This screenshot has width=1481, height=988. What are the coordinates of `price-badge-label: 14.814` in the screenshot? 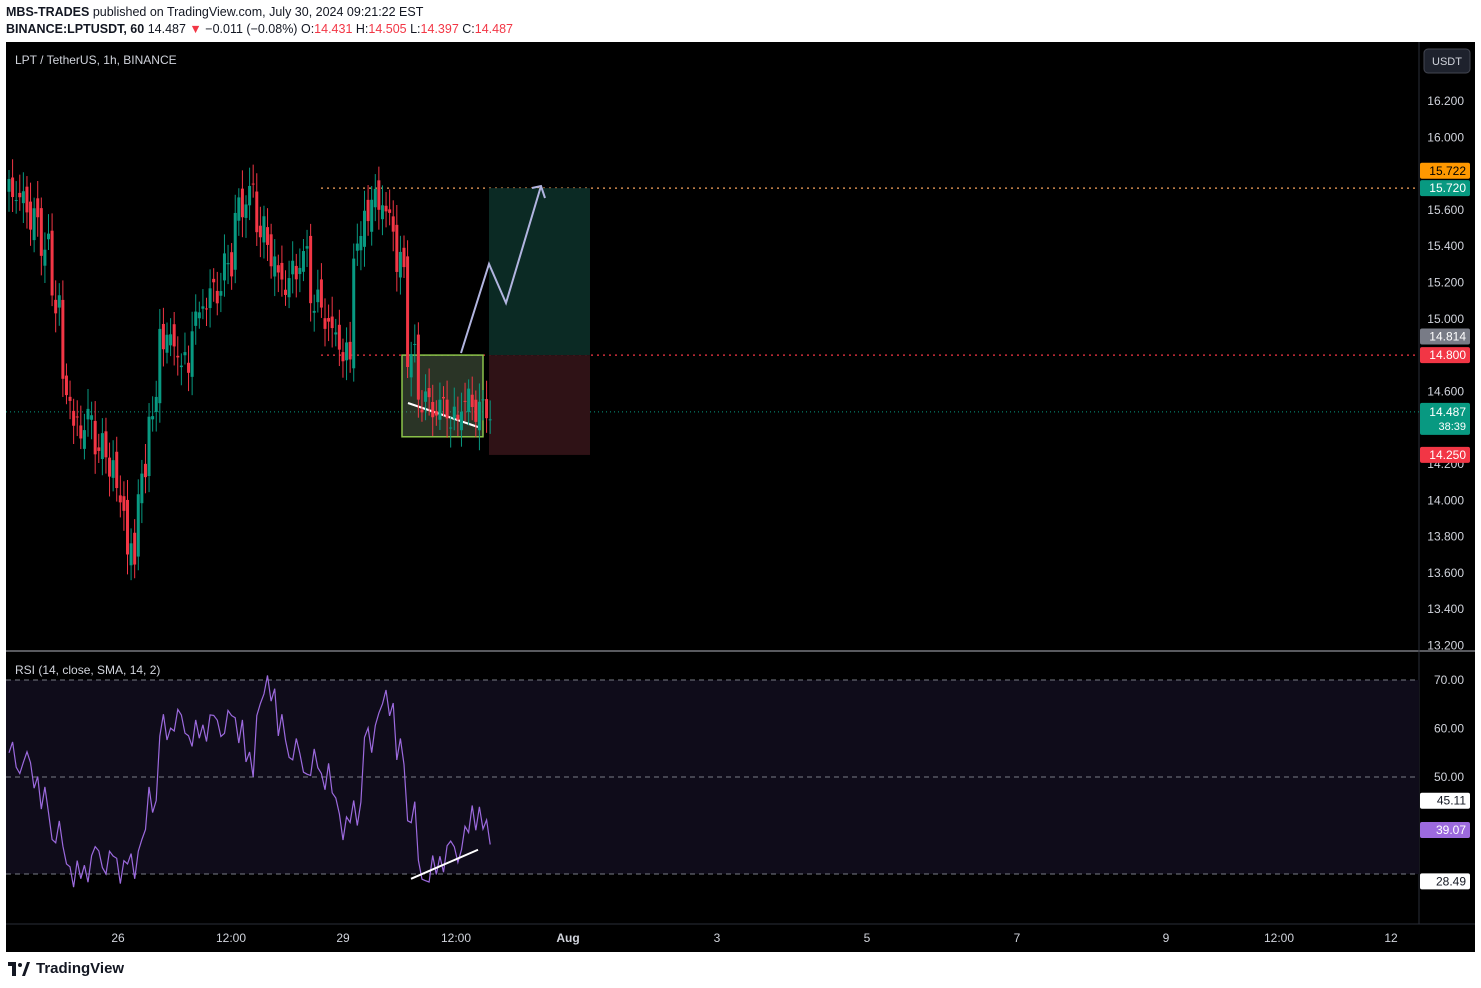 It's located at (1447, 337).